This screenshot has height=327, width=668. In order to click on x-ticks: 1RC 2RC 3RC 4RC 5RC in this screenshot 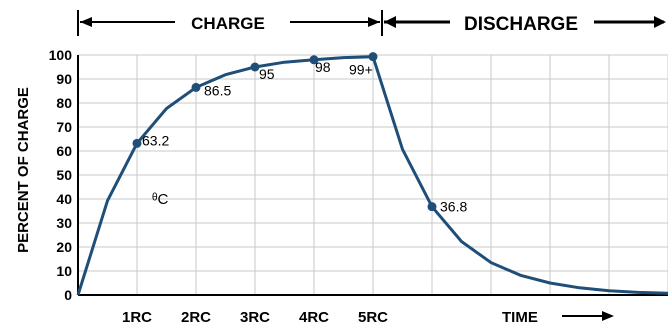, I will do `click(255, 317)`.